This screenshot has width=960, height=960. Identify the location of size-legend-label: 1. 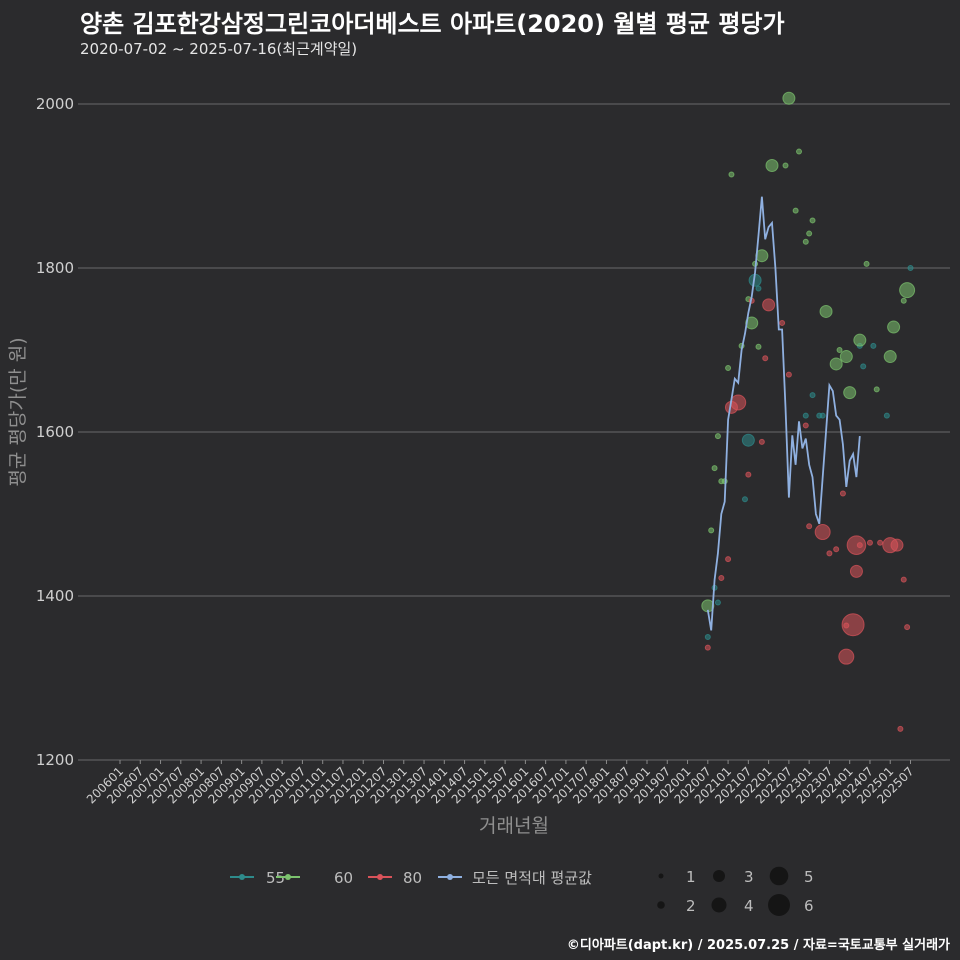
(691, 877).